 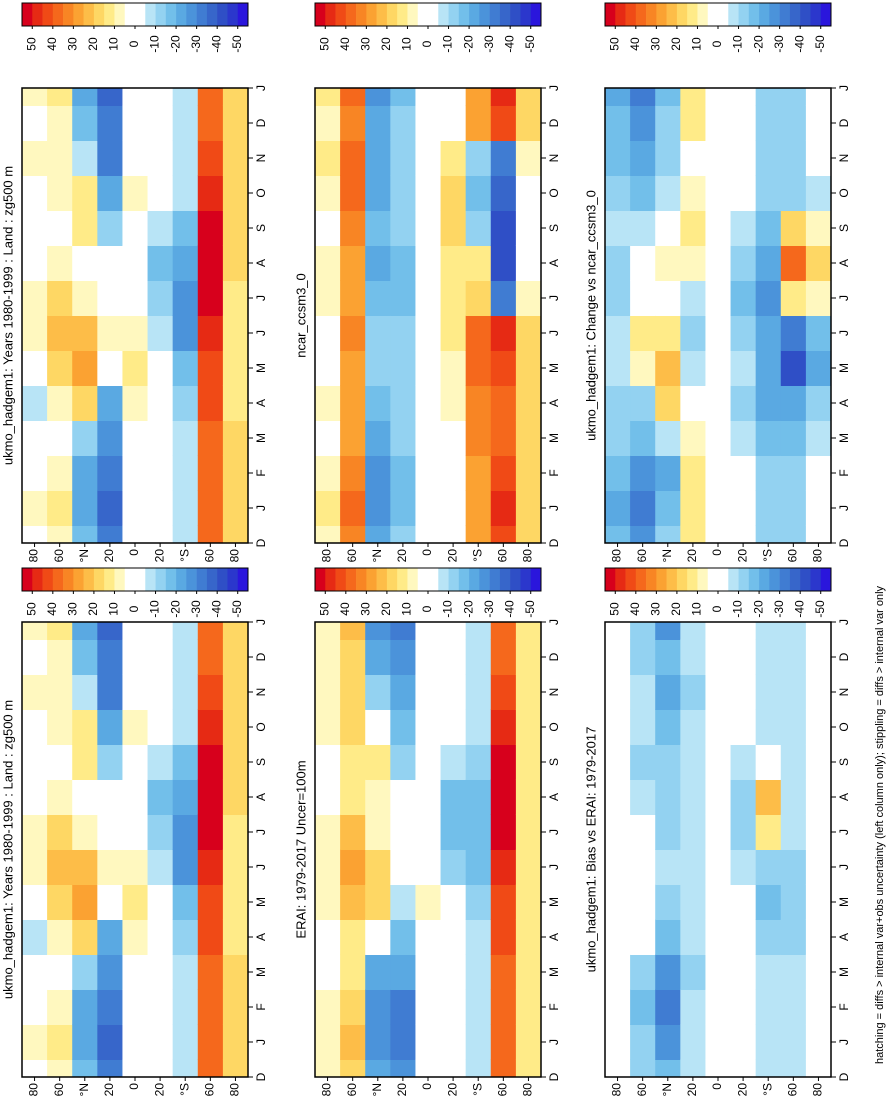 I want to click on colorbar-label: -10, so click(x=448, y=609).